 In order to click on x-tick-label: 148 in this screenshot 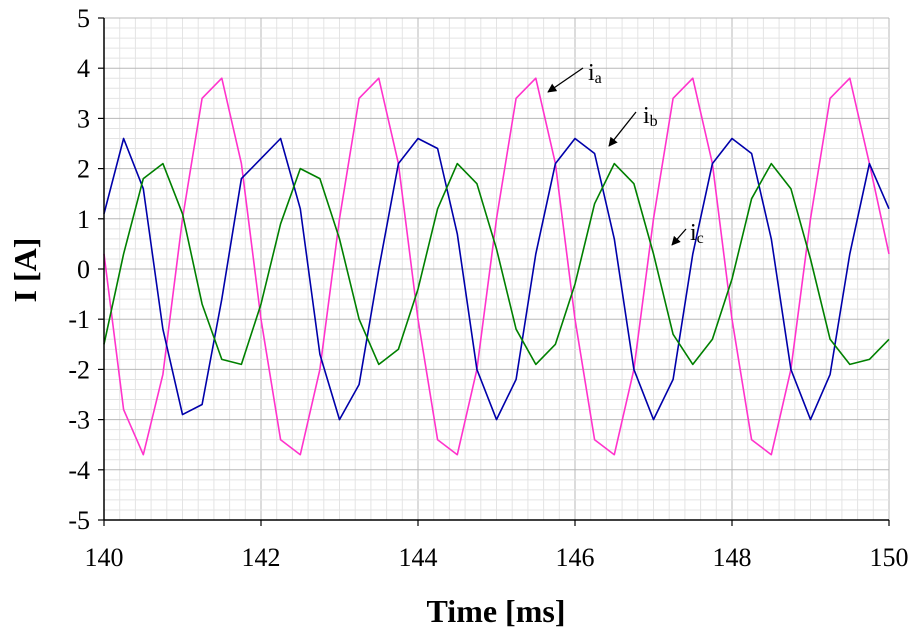, I will do `click(732, 557)`.